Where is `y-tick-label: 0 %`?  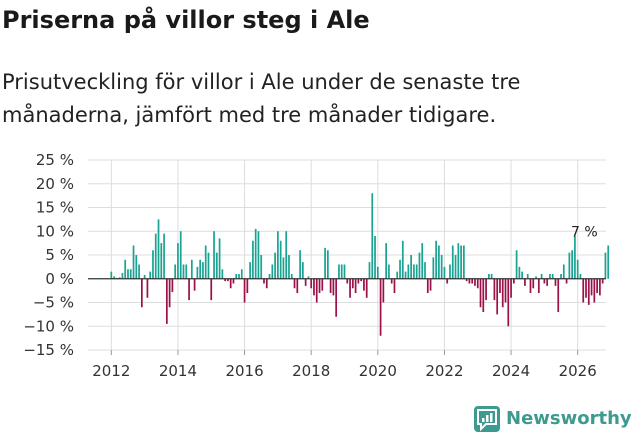
y-tick-label: 0 % is located at coordinates (59, 279).